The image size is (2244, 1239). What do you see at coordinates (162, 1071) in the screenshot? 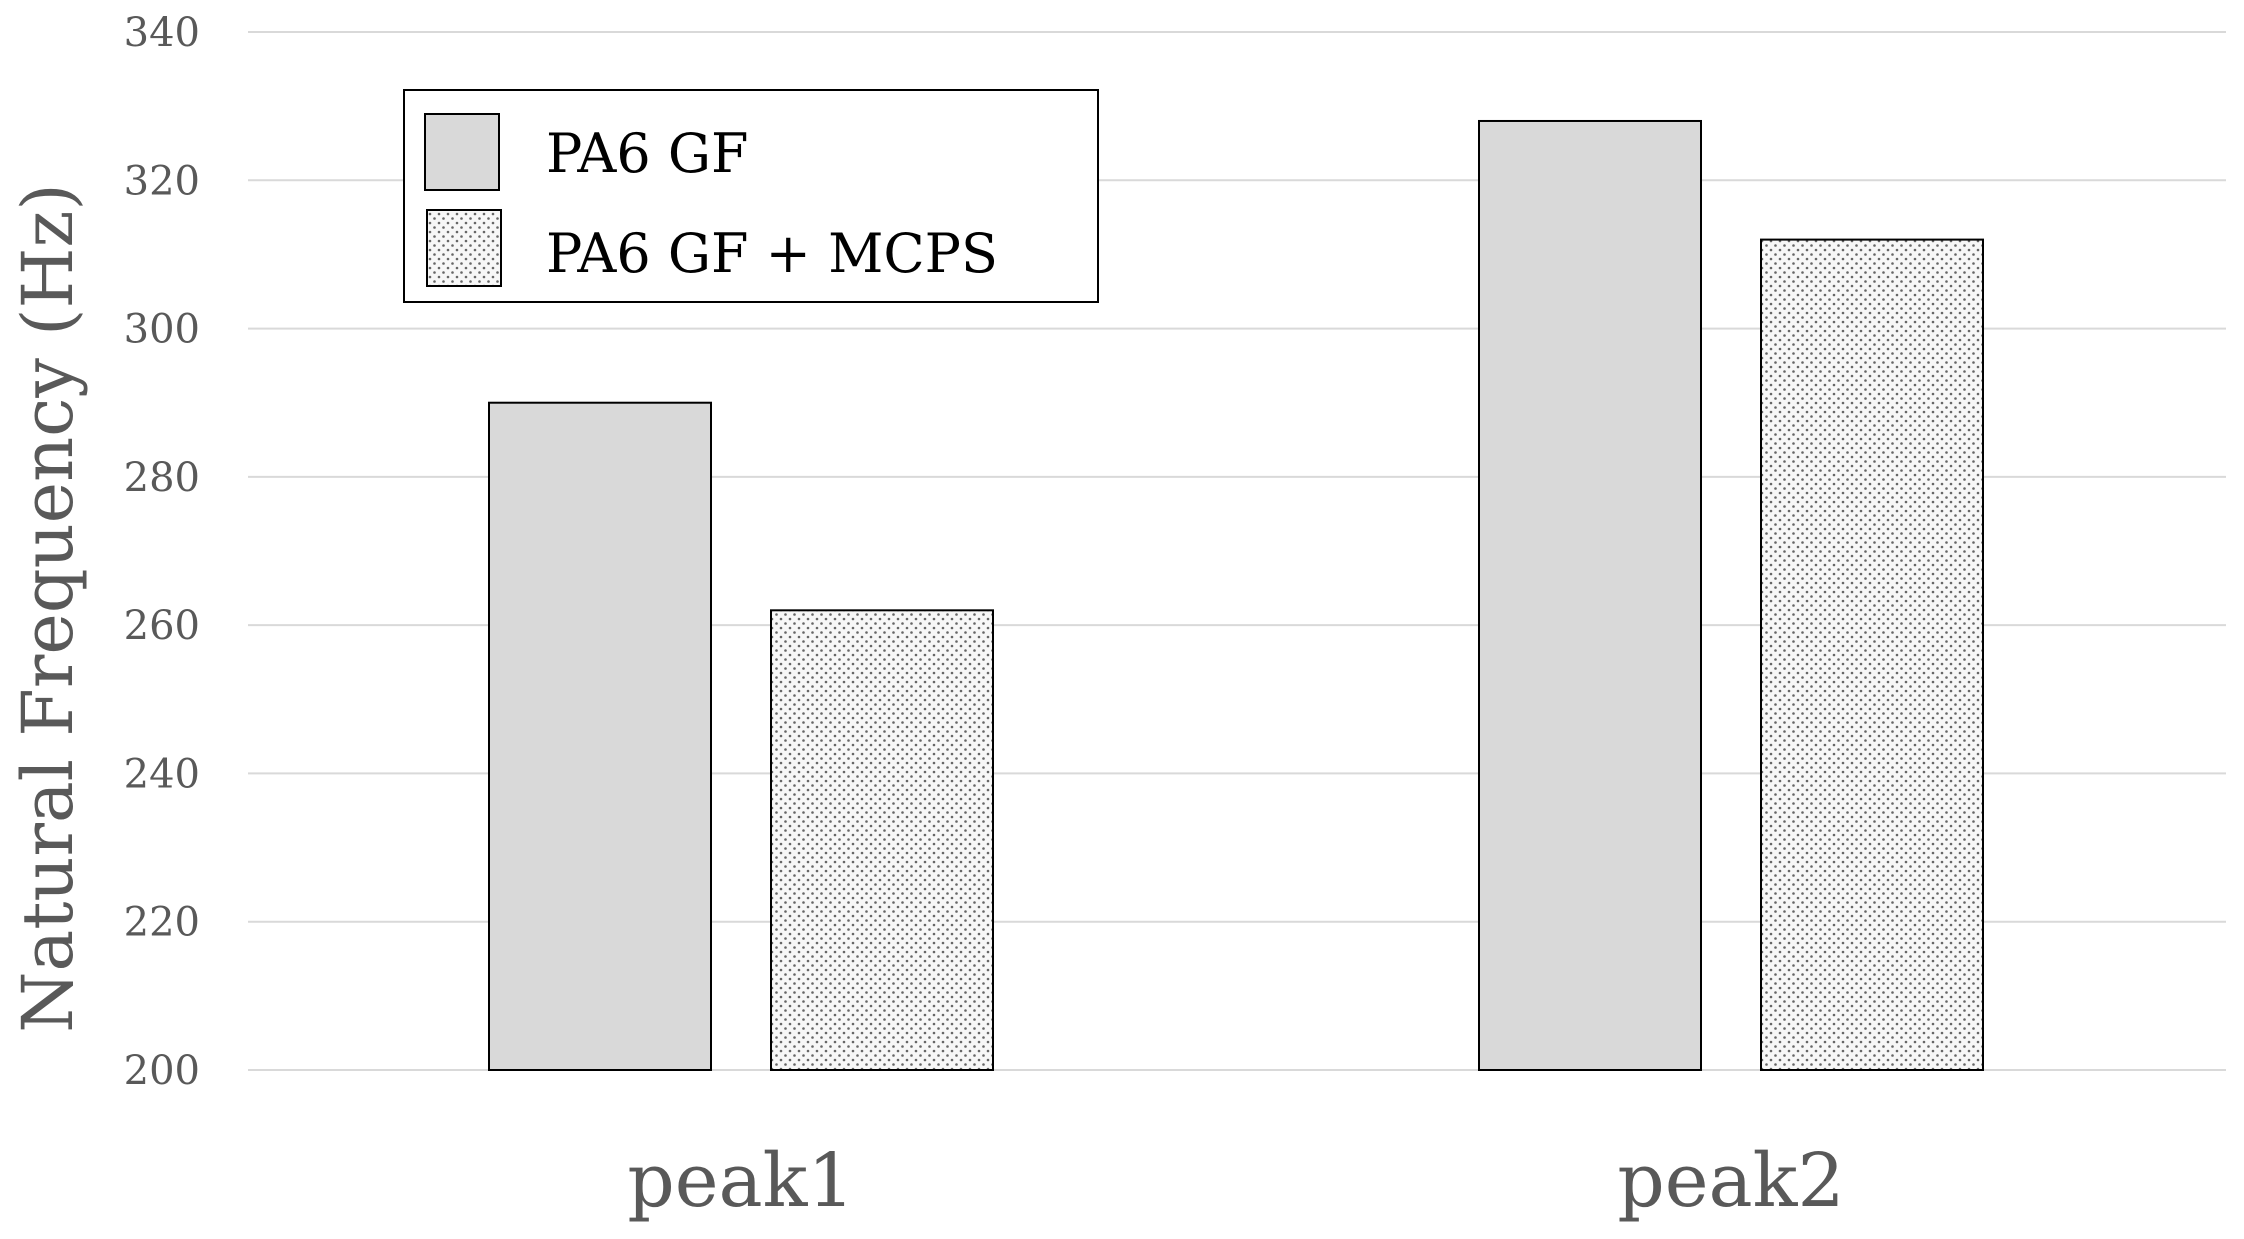
I see `y-tick-label: 200` at bounding box center [162, 1071].